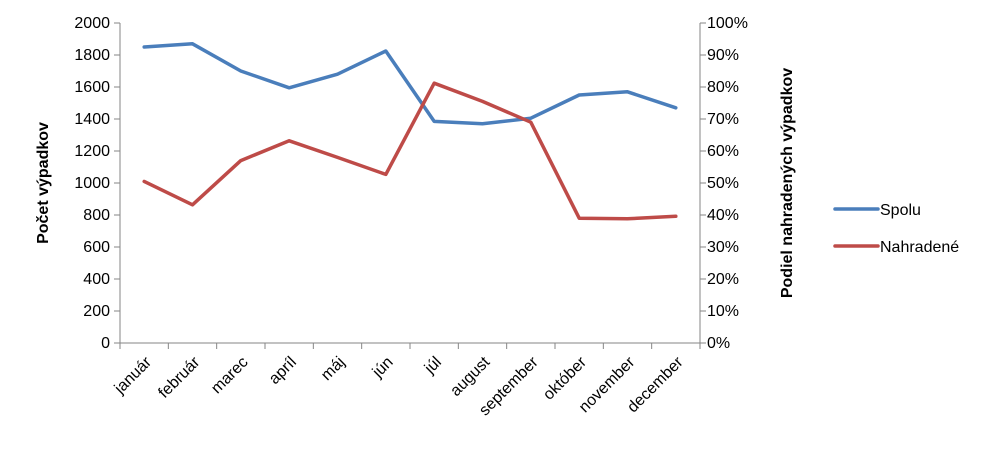  What do you see at coordinates (723, 151) in the screenshot?
I see `y2-tick-label: 60%` at bounding box center [723, 151].